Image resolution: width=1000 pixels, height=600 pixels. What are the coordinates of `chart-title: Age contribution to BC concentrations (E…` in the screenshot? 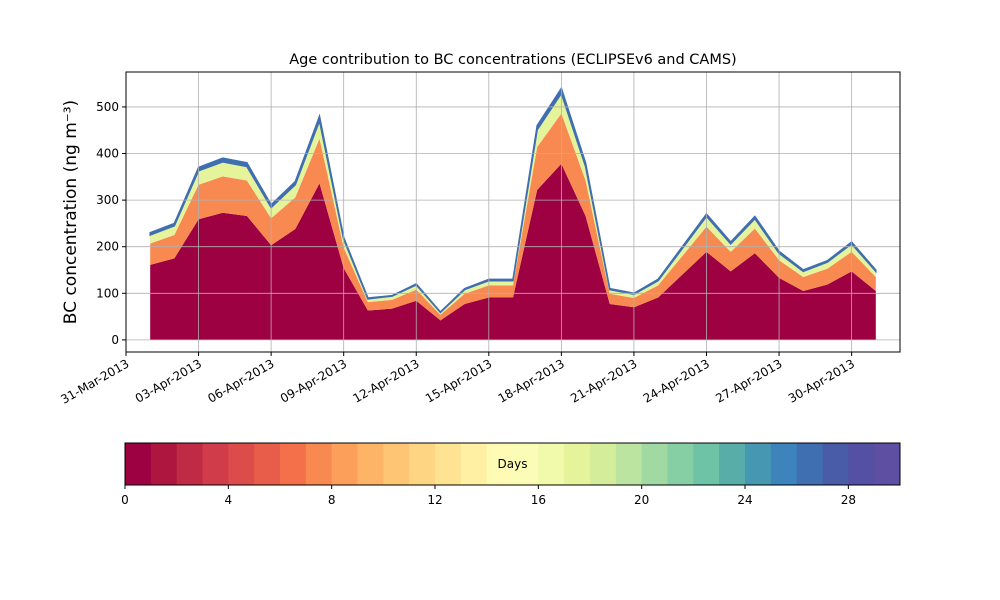 It's located at (512, 60).